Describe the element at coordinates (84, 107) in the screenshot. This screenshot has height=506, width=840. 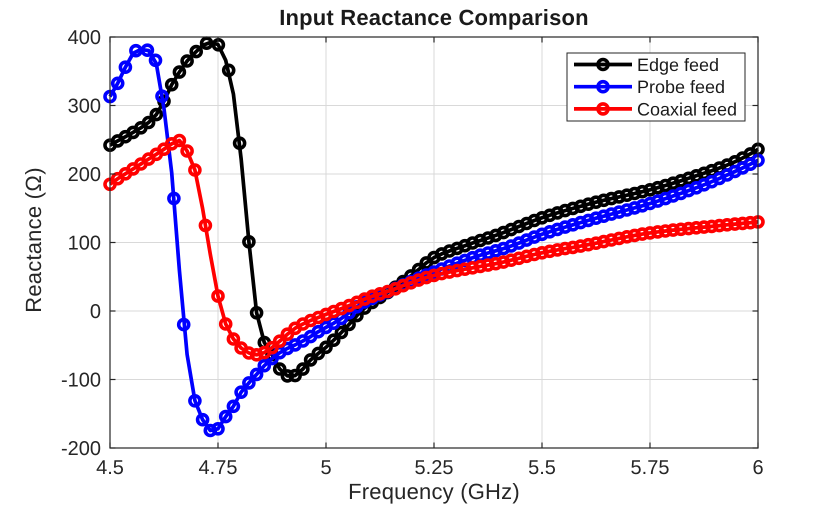
I see `svg-text: 300` at that location.